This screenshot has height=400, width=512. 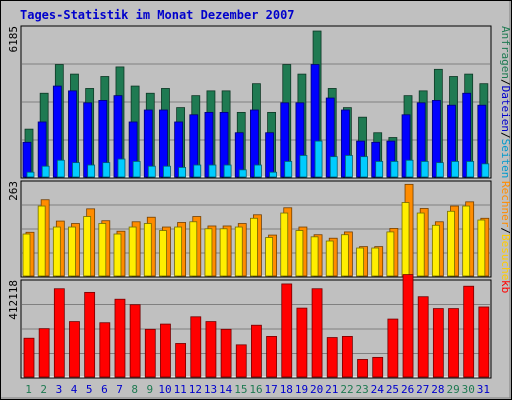 What do you see at coordinates (301, 389) in the screenshot?
I see `day-label-19: 19` at bounding box center [301, 389].